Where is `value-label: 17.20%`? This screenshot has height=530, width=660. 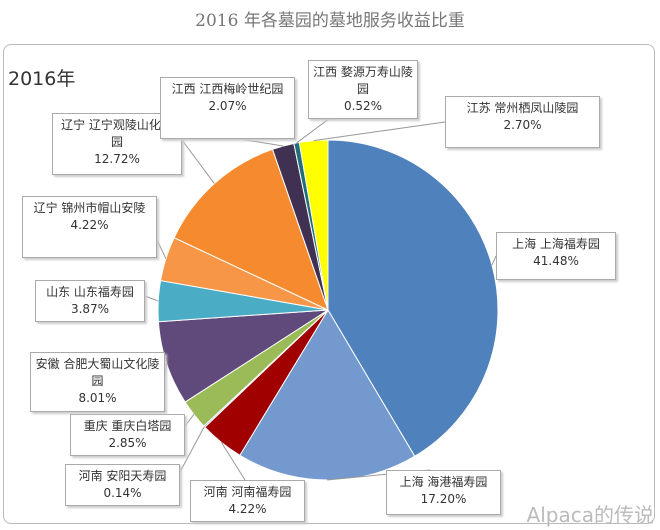
value-label: 17.20% is located at coordinates (443, 499).